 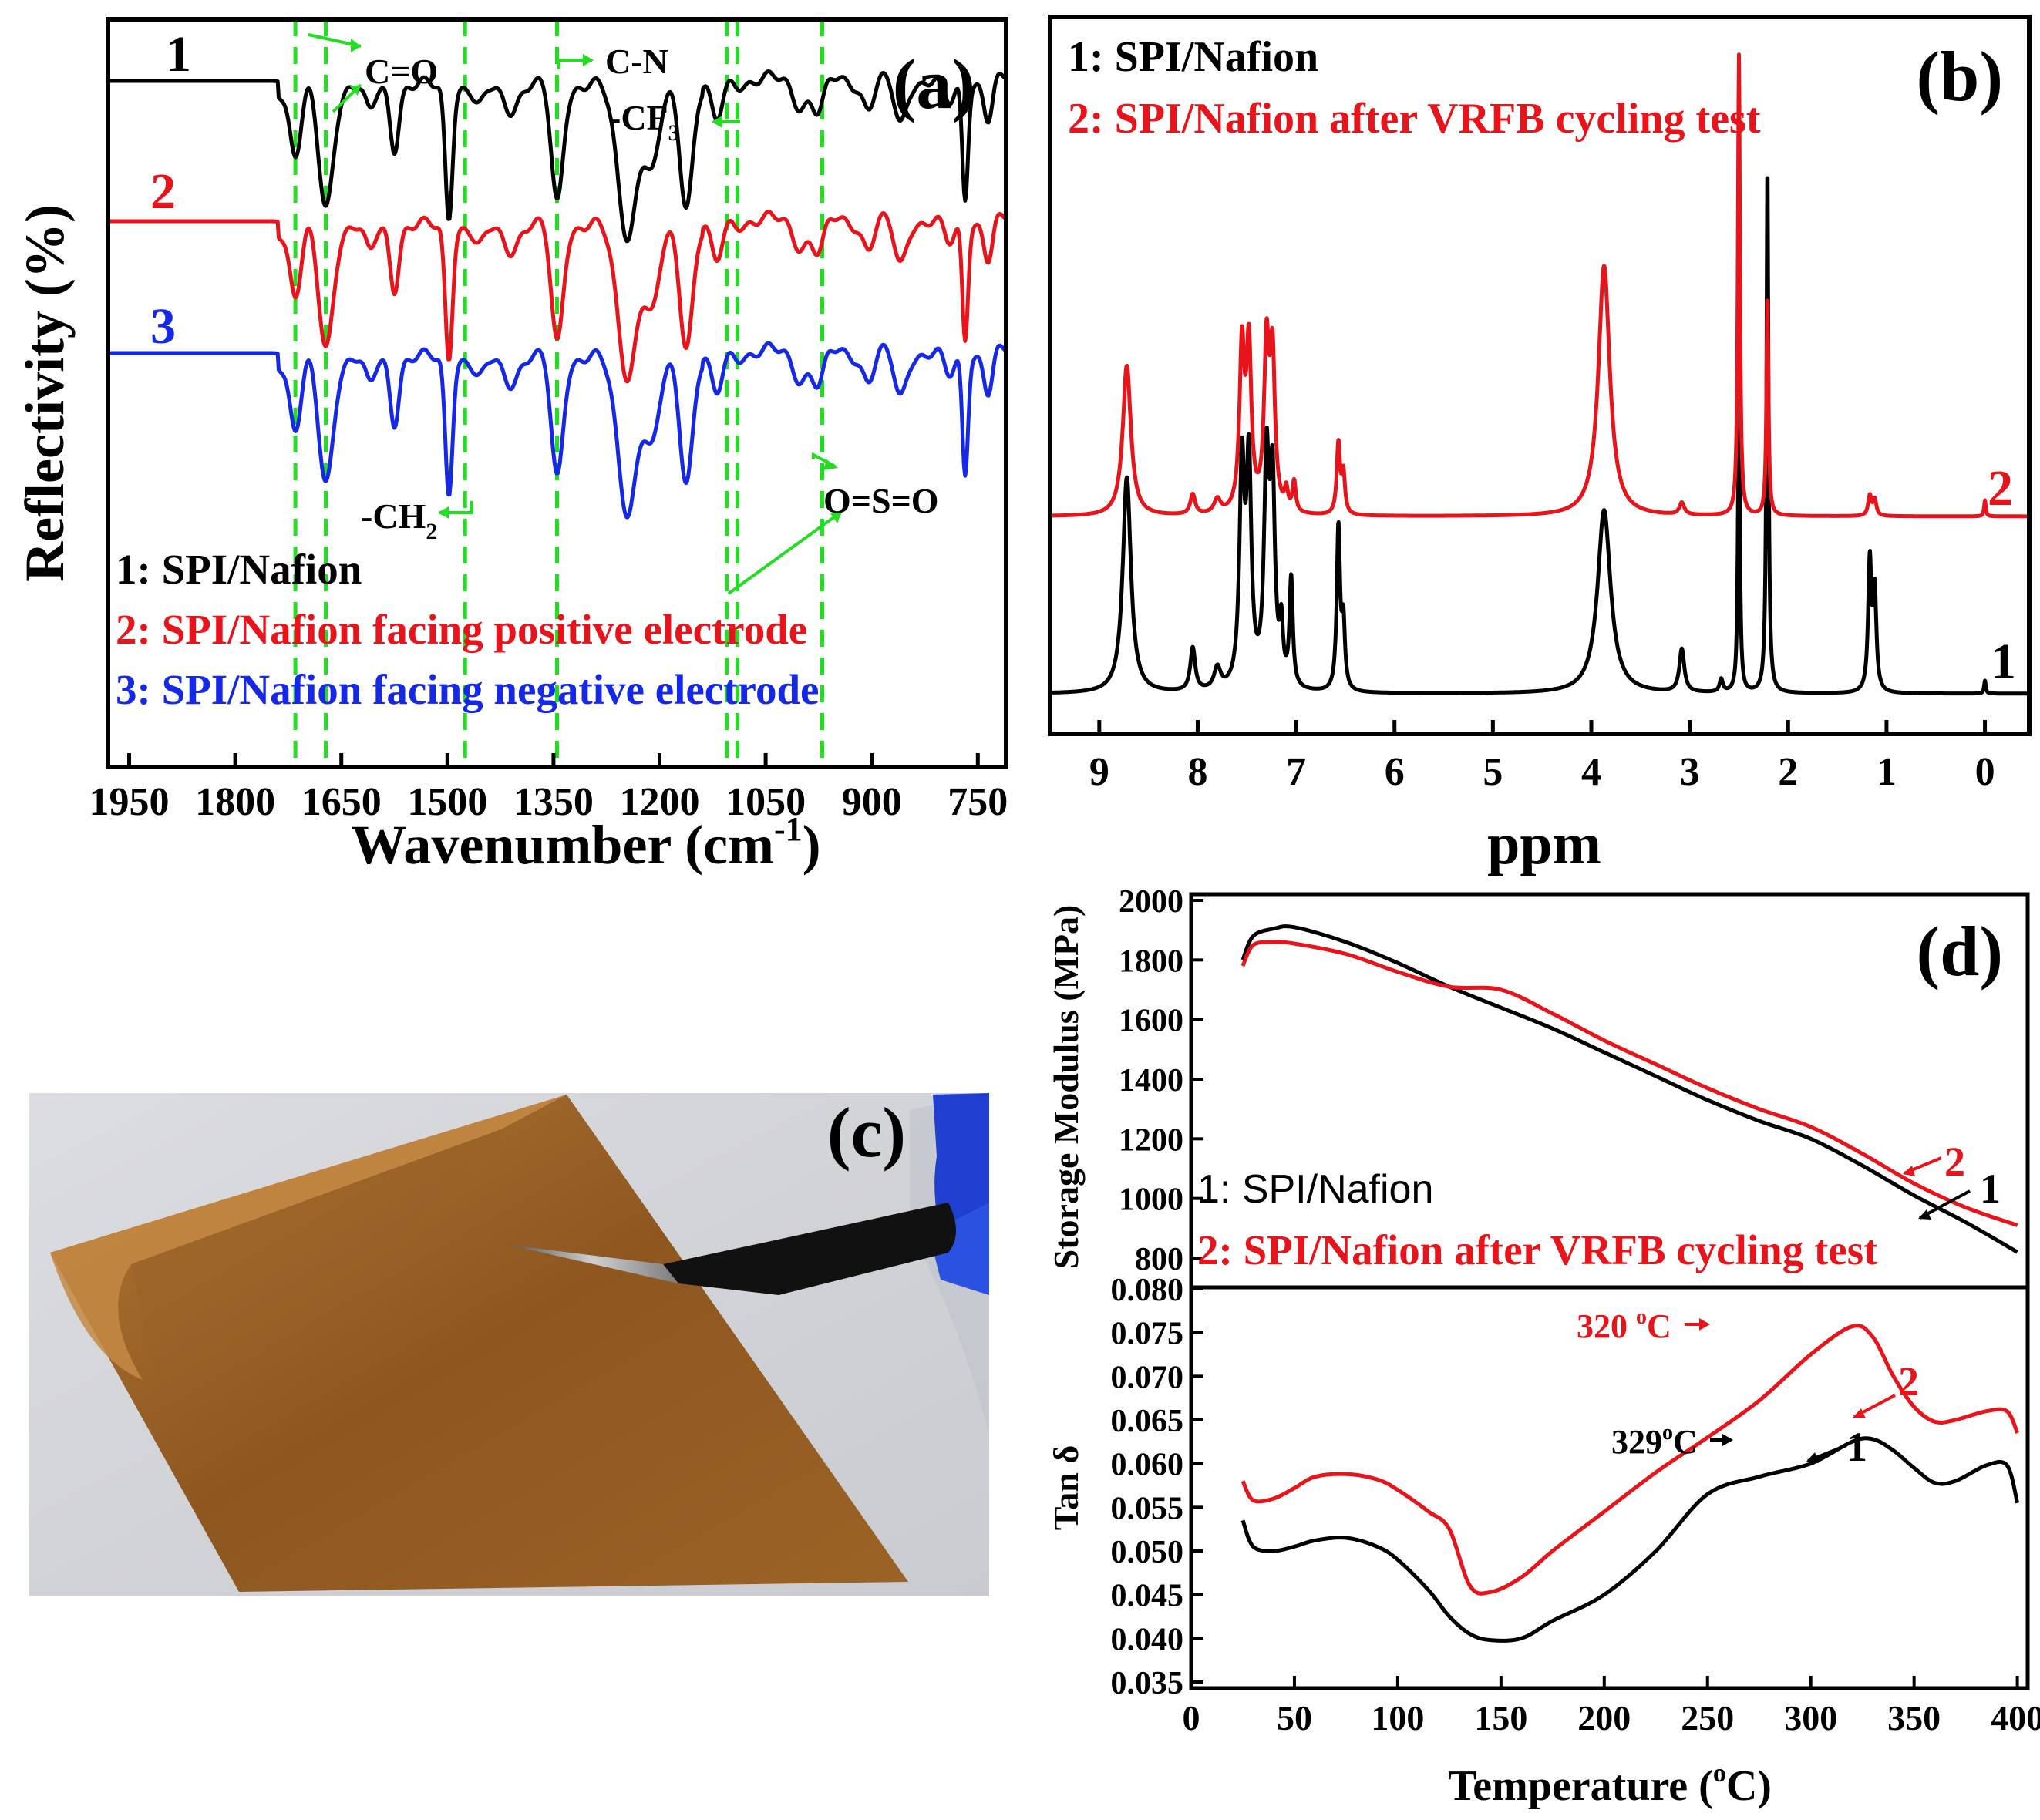 What do you see at coordinates (1151, 1140) in the screenshot?
I see `d-upper-y-tick-label-1200: 1200` at bounding box center [1151, 1140].